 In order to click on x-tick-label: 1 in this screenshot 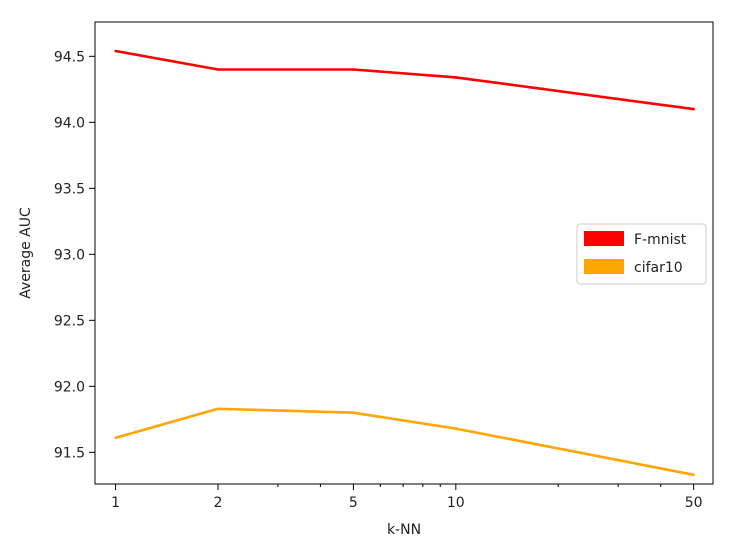, I will do `click(115, 503)`.